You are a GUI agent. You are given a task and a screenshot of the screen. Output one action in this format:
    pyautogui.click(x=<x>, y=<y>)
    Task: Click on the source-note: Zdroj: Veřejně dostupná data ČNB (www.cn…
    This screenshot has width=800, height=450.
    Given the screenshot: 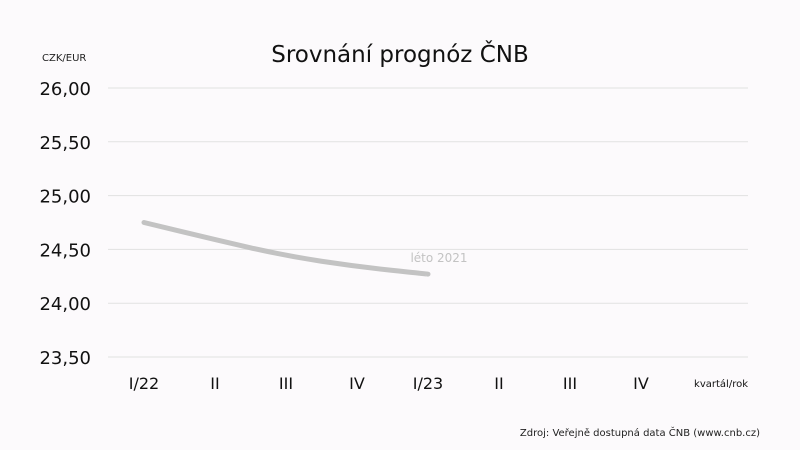 What is the action you would take?
    pyautogui.click(x=639, y=433)
    